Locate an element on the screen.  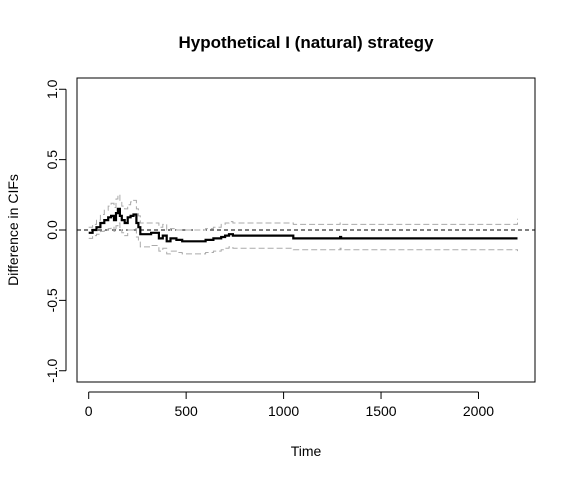
series-group is located at coordinates (306, 224).